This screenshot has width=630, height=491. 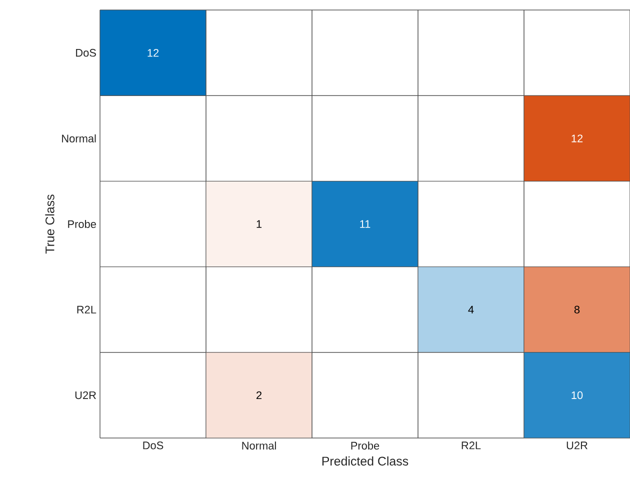 What do you see at coordinates (259, 395) in the screenshot?
I see `data-label: 2` at bounding box center [259, 395].